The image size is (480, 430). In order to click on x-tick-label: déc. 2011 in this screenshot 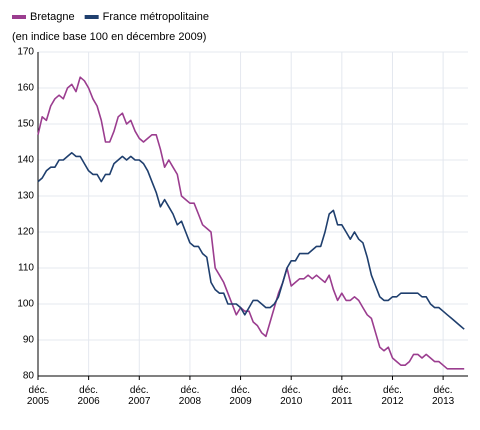, I will do `click(342, 396)`.